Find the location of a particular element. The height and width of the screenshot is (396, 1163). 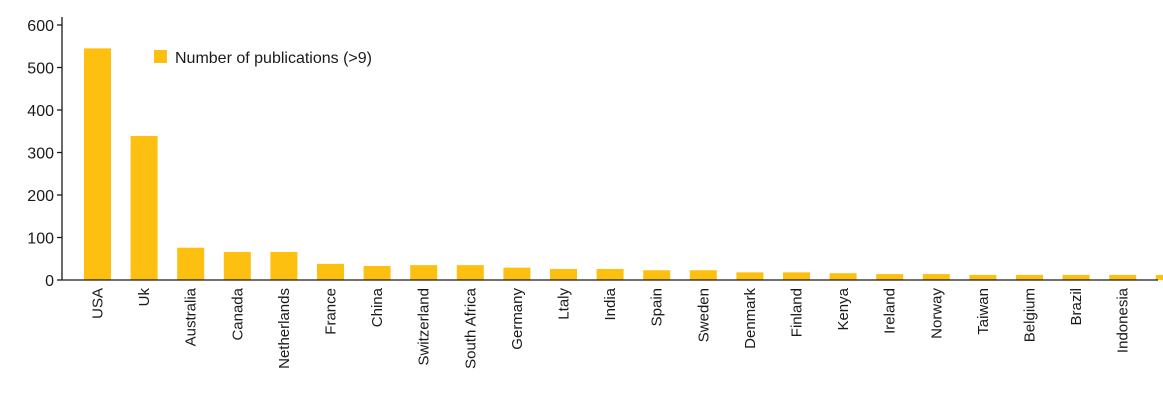

x-category-label: Finland is located at coordinates (797, 312).